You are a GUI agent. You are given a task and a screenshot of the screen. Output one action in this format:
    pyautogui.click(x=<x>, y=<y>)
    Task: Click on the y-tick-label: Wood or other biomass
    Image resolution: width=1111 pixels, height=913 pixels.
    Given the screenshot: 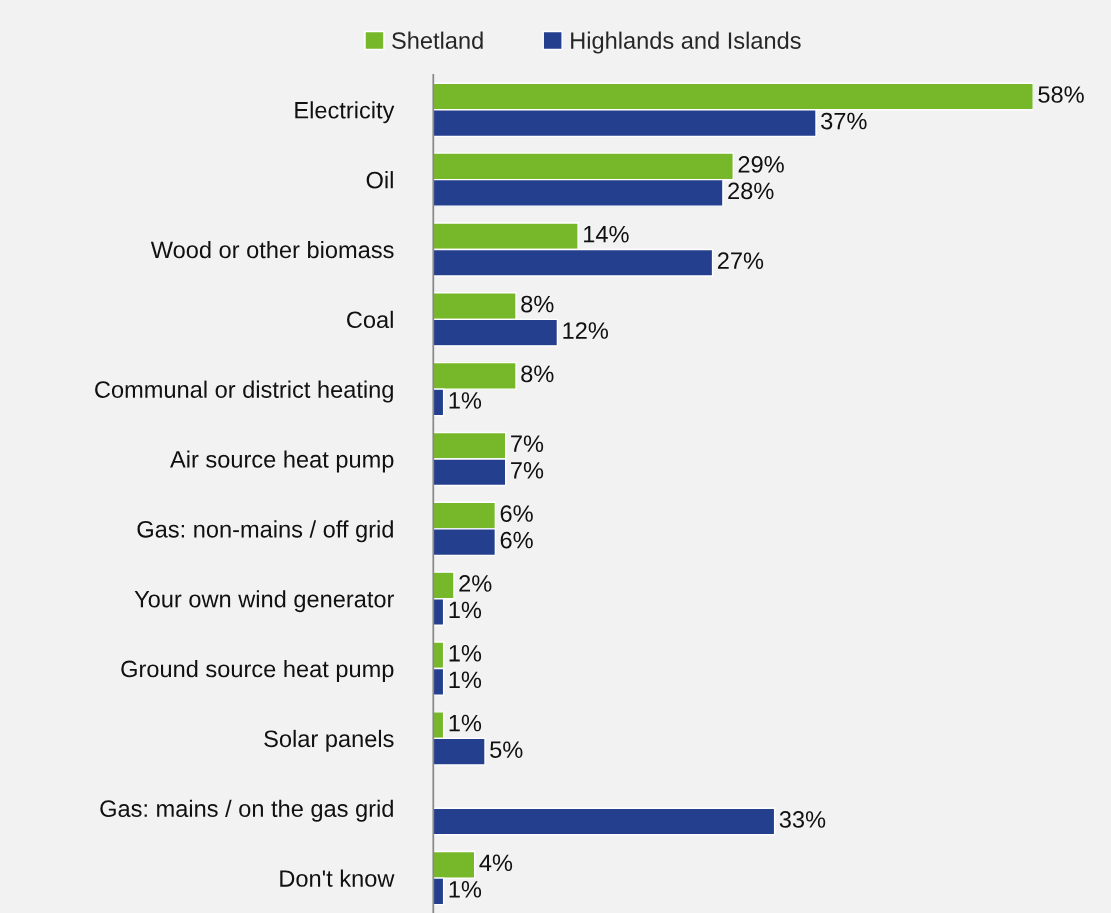 What is the action you would take?
    pyautogui.click(x=272, y=249)
    